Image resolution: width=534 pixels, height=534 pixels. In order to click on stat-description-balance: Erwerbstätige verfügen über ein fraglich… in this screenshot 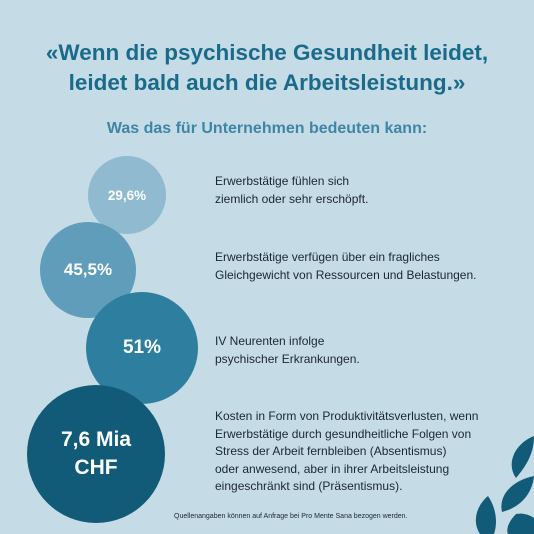, I will do `click(346, 266)`.